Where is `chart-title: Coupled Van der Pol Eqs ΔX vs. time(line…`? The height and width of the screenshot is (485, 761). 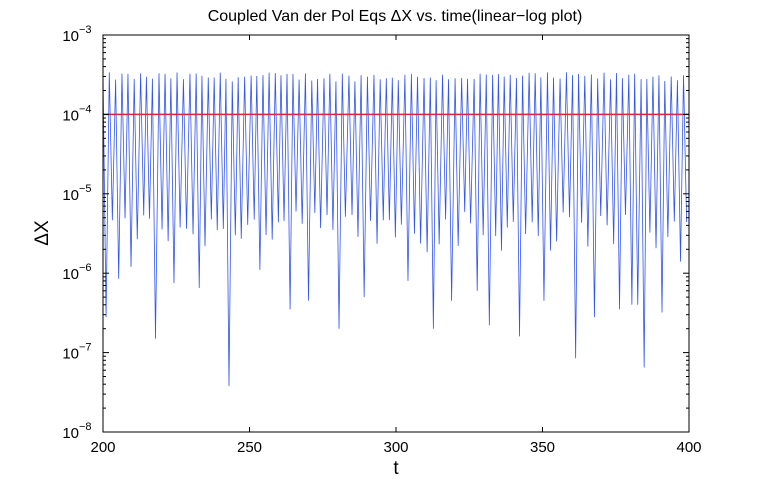
chart-title: Coupled Van der Pol Eqs ΔX vs. time(line… is located at coordinates (395, 16).